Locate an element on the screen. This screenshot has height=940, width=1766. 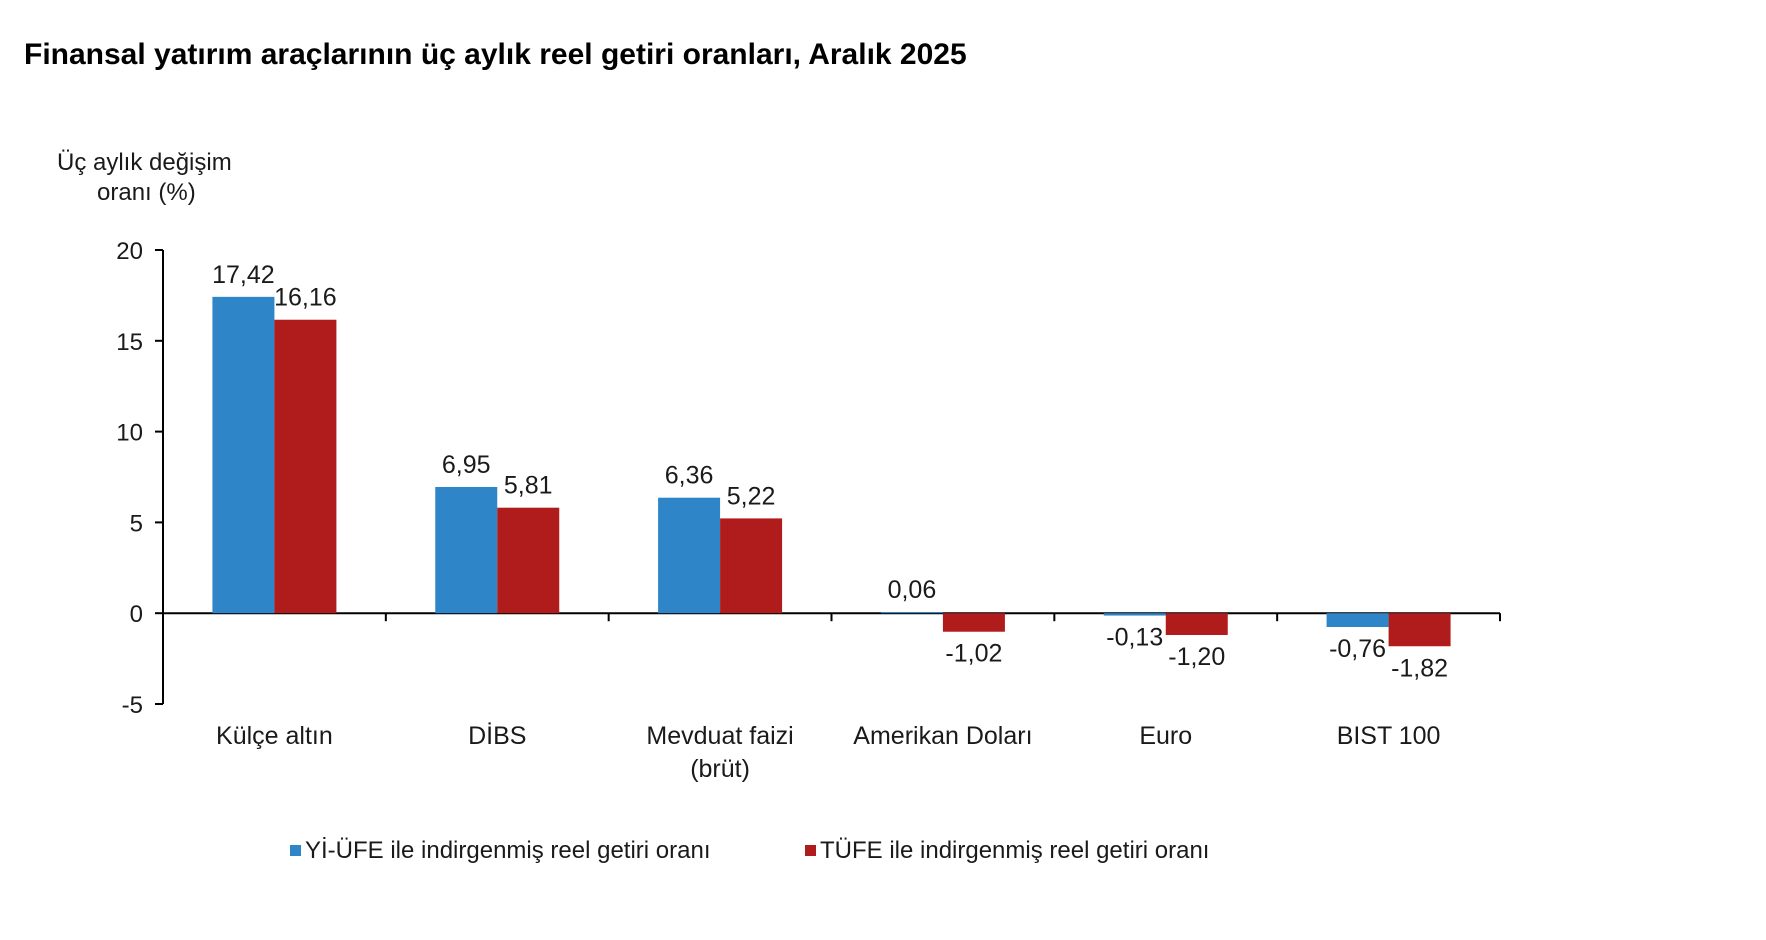
category-label: DİBS is located at coordinates (497, 735).